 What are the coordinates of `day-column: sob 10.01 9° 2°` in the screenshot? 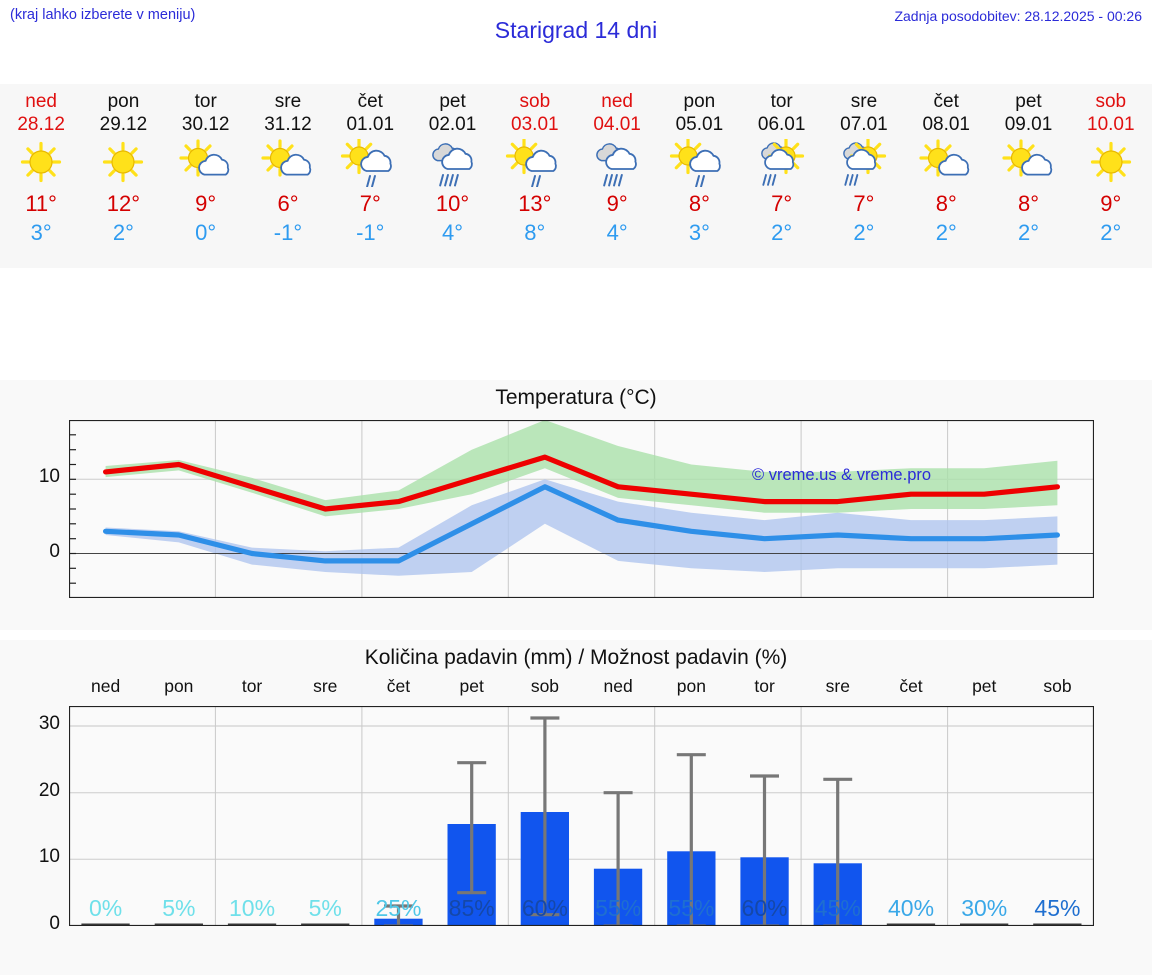 It's located at (1111, 176).